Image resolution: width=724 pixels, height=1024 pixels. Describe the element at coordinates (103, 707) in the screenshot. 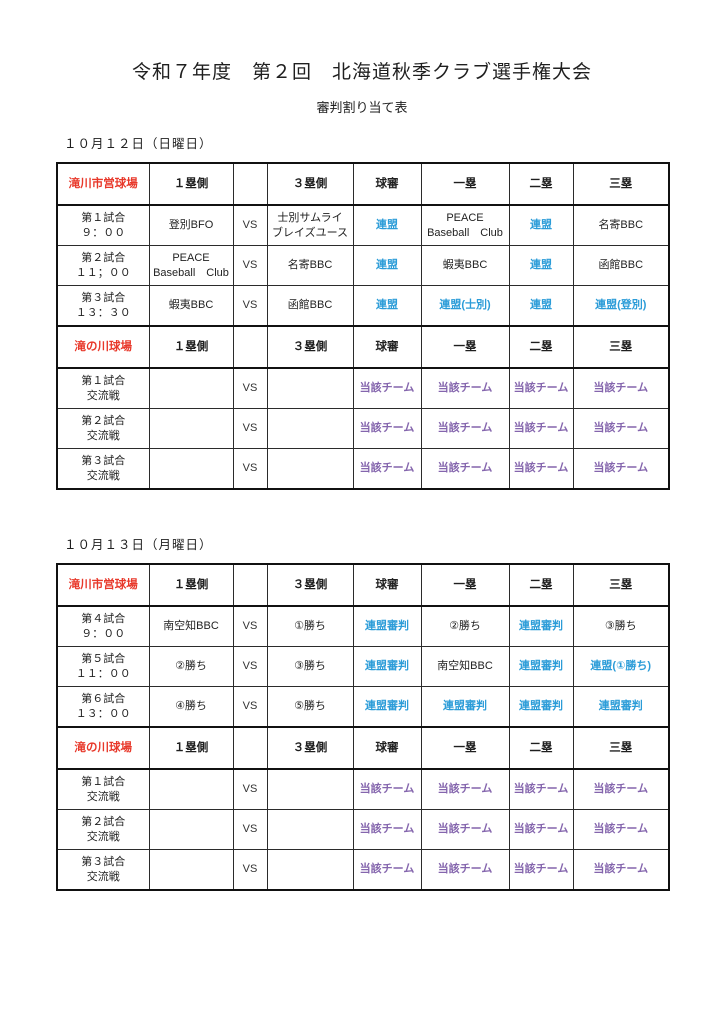

I see `game-cell: 第６試合 １３：００` at that location.